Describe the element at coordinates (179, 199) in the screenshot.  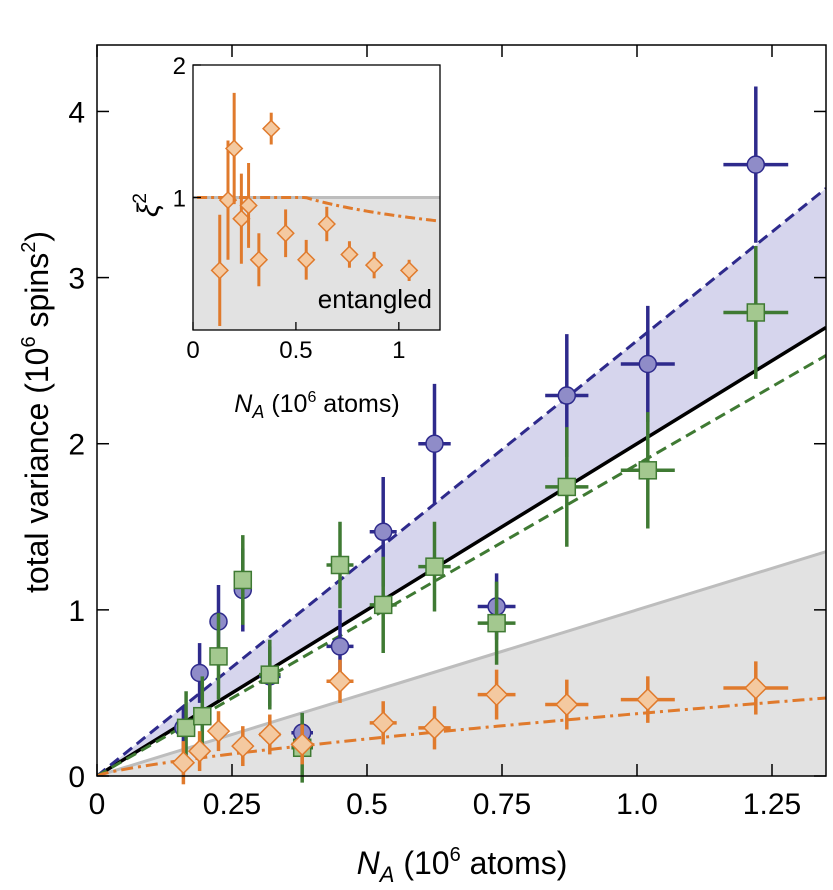
I see `inset-y-tick-label: 1` at that location.